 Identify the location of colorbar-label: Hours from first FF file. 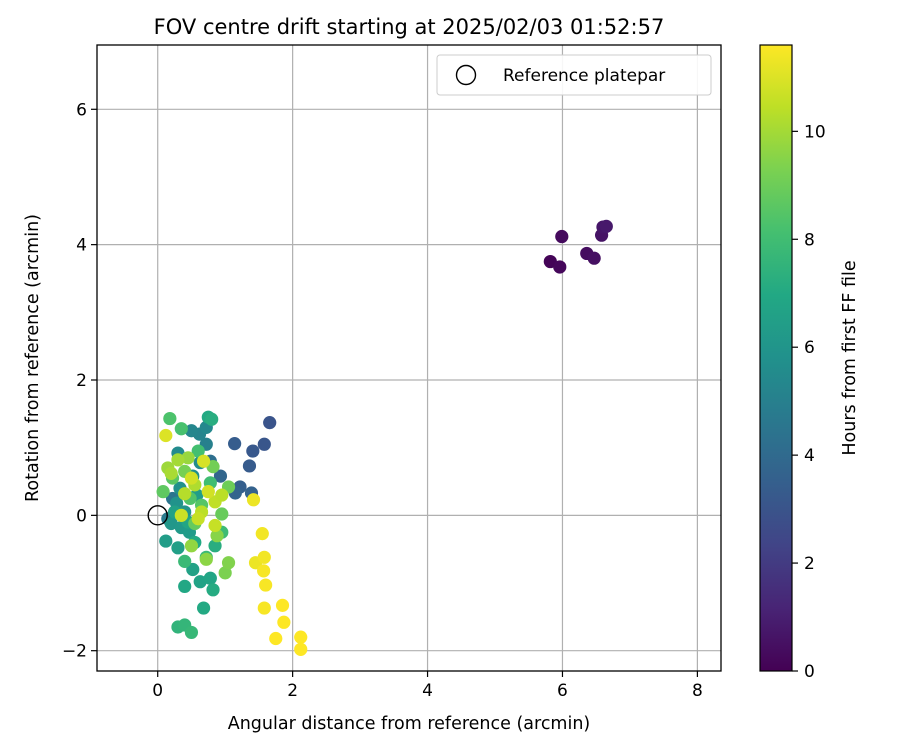
(850, 357).